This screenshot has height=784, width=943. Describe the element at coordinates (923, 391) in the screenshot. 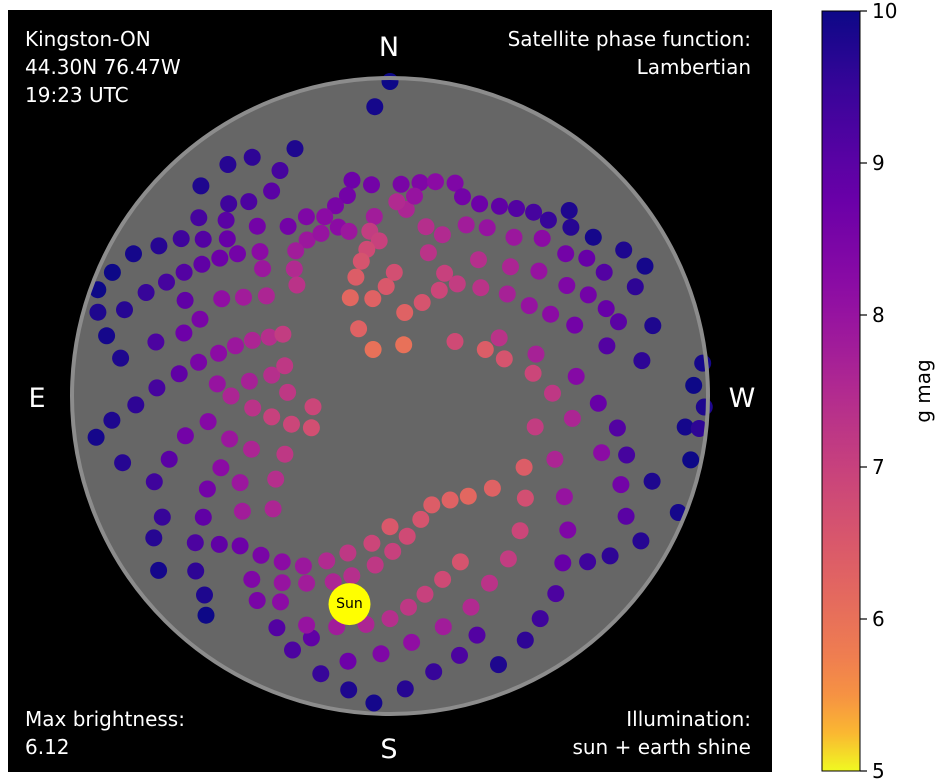

I see `colorbar-label: g mag` at that location.